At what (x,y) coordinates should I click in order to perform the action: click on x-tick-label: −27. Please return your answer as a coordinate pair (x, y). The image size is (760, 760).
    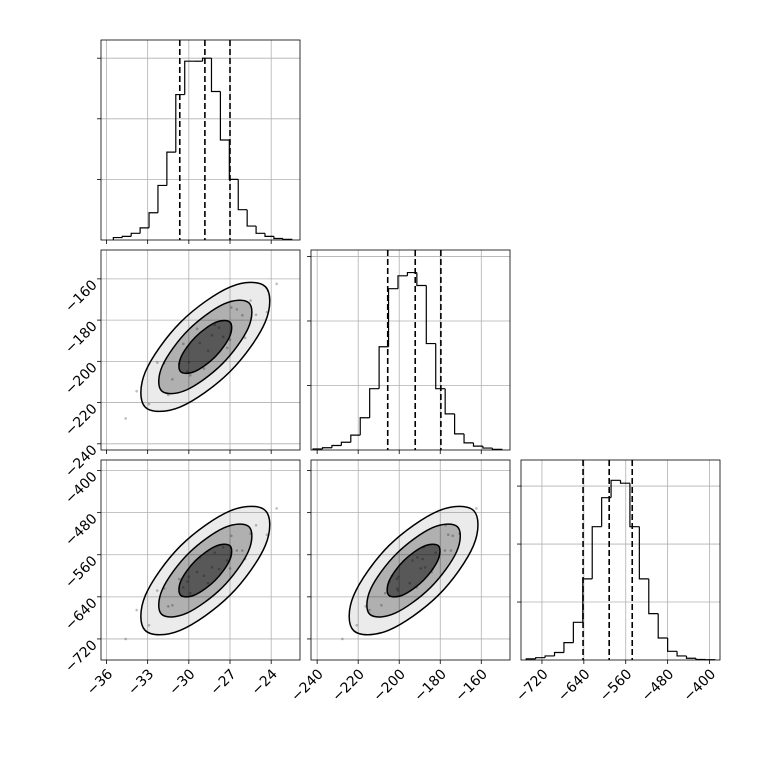
    Looking at the image, I should click on (223, 682).